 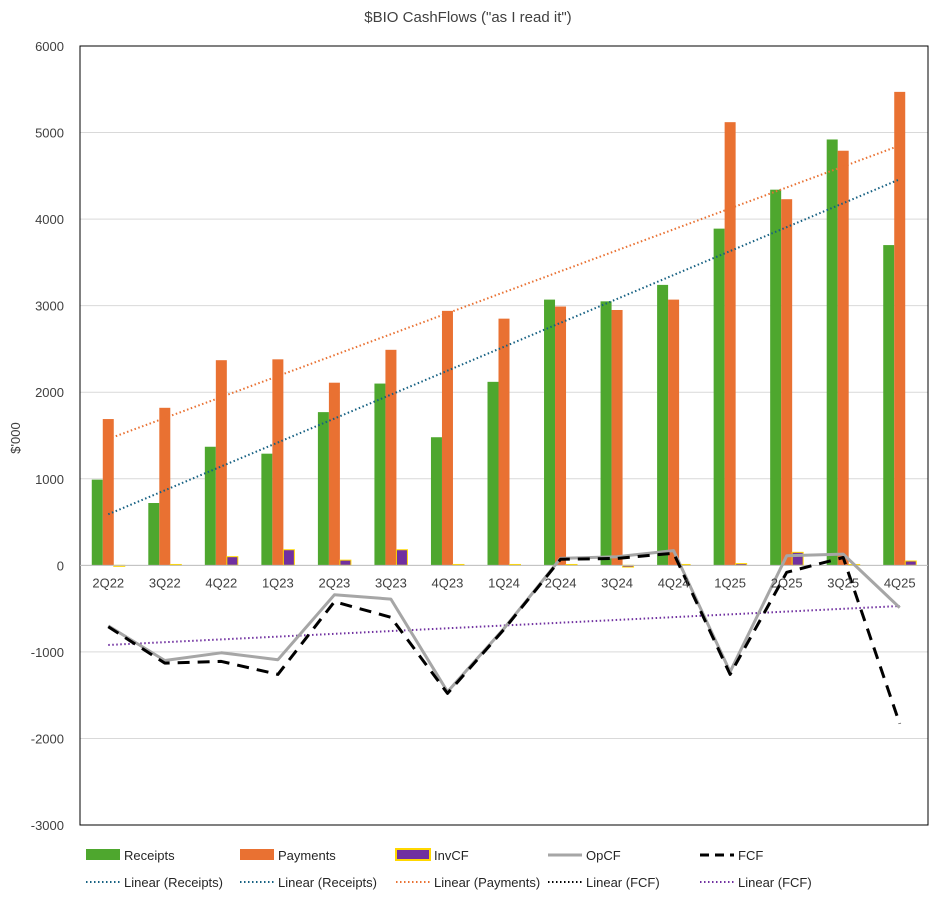 What do you see at coordinates (750, 855) in the screenshot?
I see `legend-label: FCF` at bounding box center [750, 855].